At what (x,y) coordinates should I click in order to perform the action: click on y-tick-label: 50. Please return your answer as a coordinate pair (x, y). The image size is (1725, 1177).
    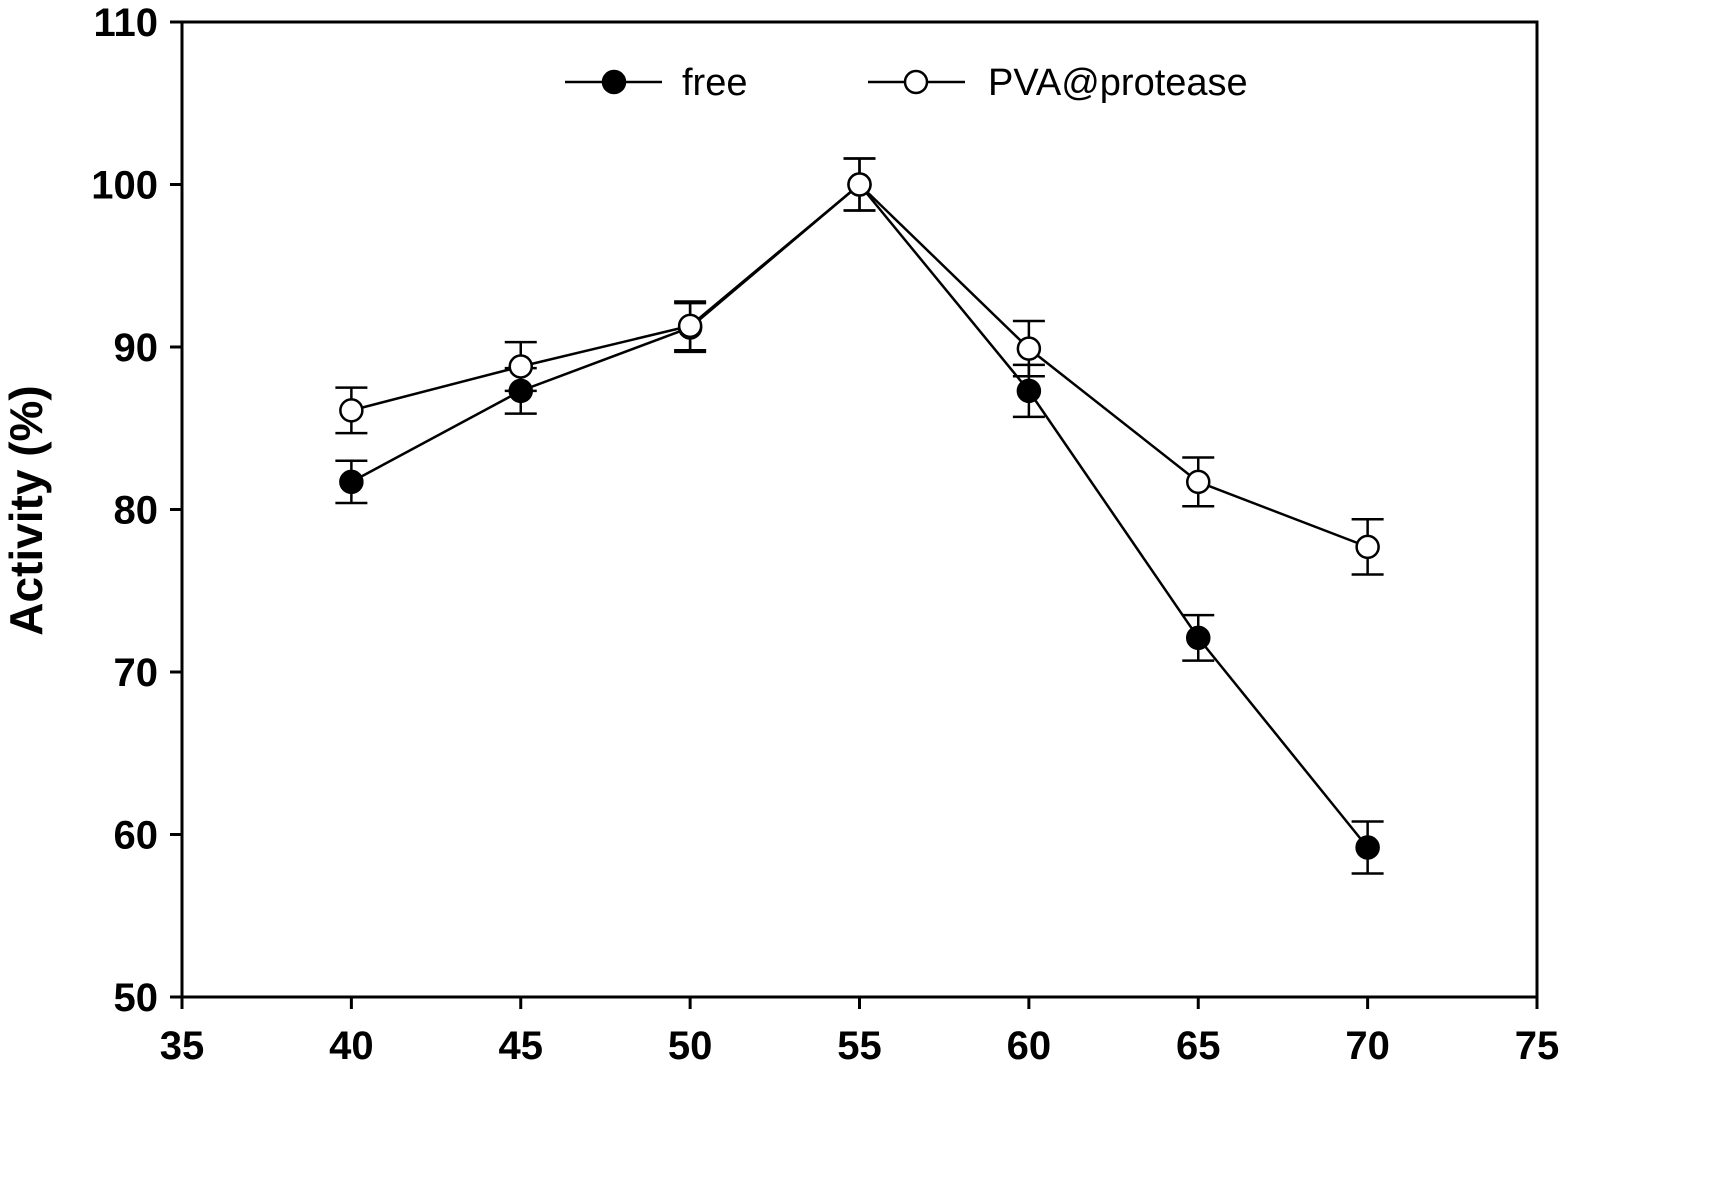
    Looking at the image, I should click on (136, 998).